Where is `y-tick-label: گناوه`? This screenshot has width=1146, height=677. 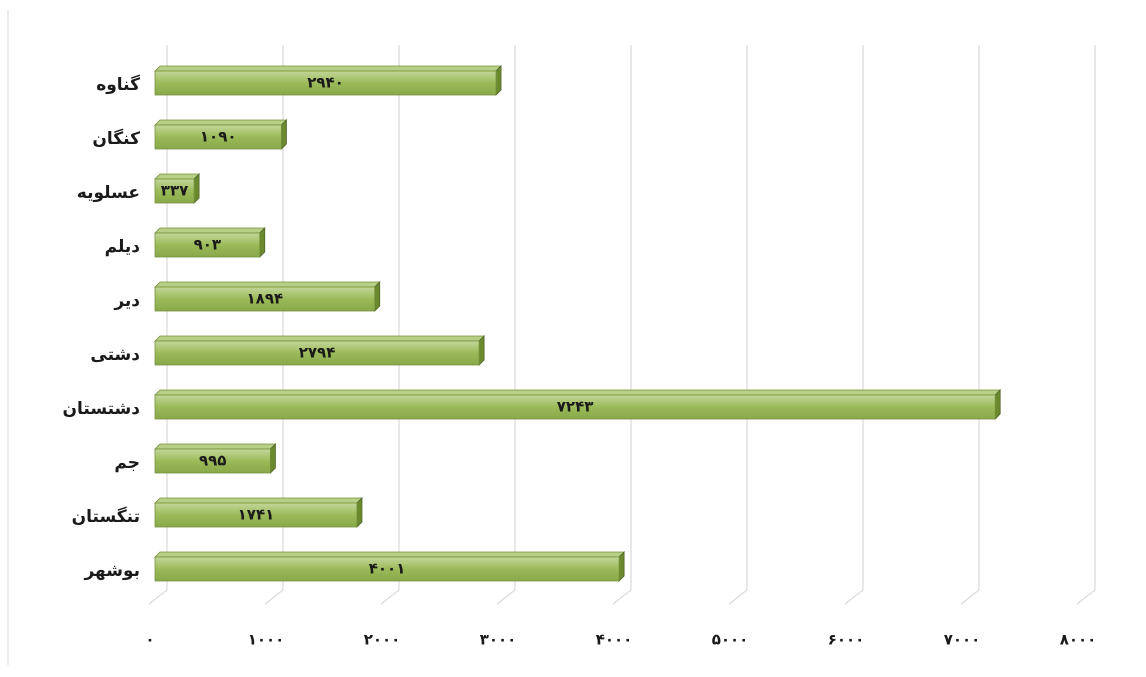
y-tick-label: گناوه is located at coordinates (118, 84).